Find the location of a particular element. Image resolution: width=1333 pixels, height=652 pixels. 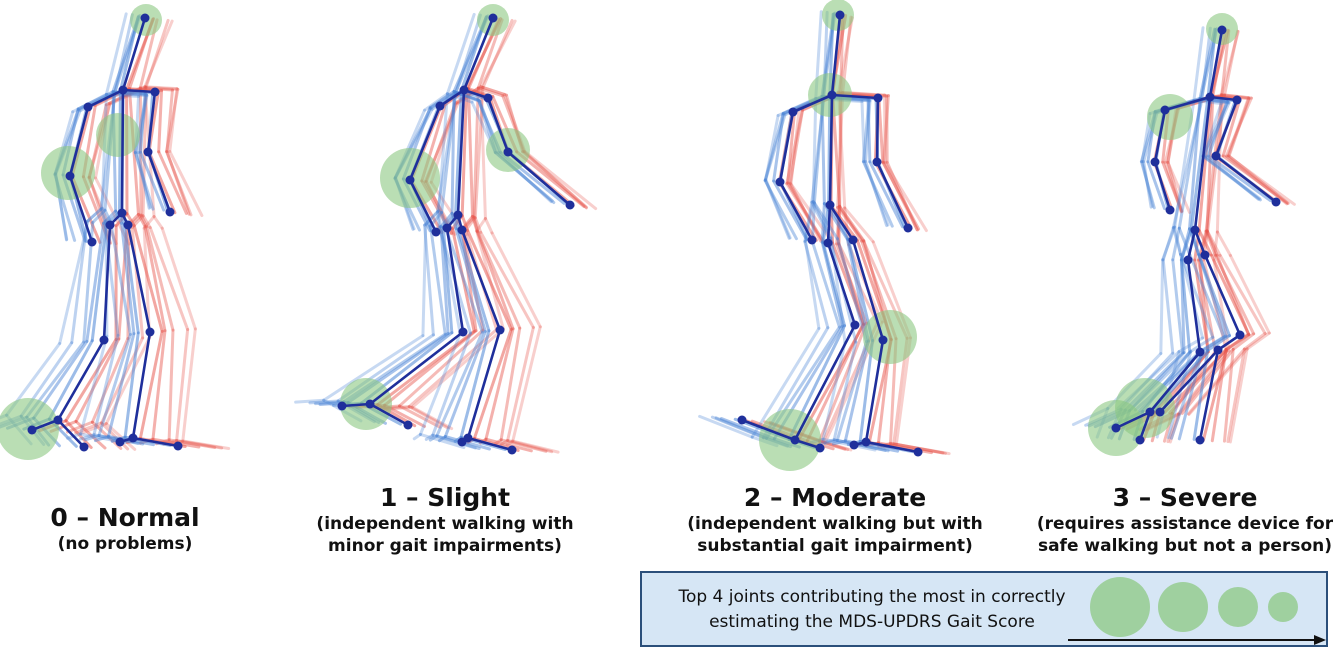

joint-moderate-neck is located at coordinates (832, 95).